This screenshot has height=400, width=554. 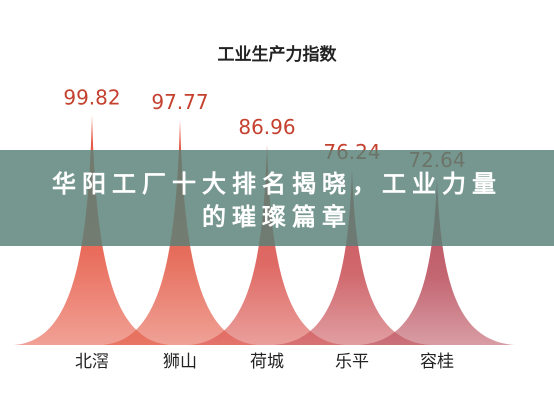 I want to click on value-label: 97.77, so click(x=179, y=102).